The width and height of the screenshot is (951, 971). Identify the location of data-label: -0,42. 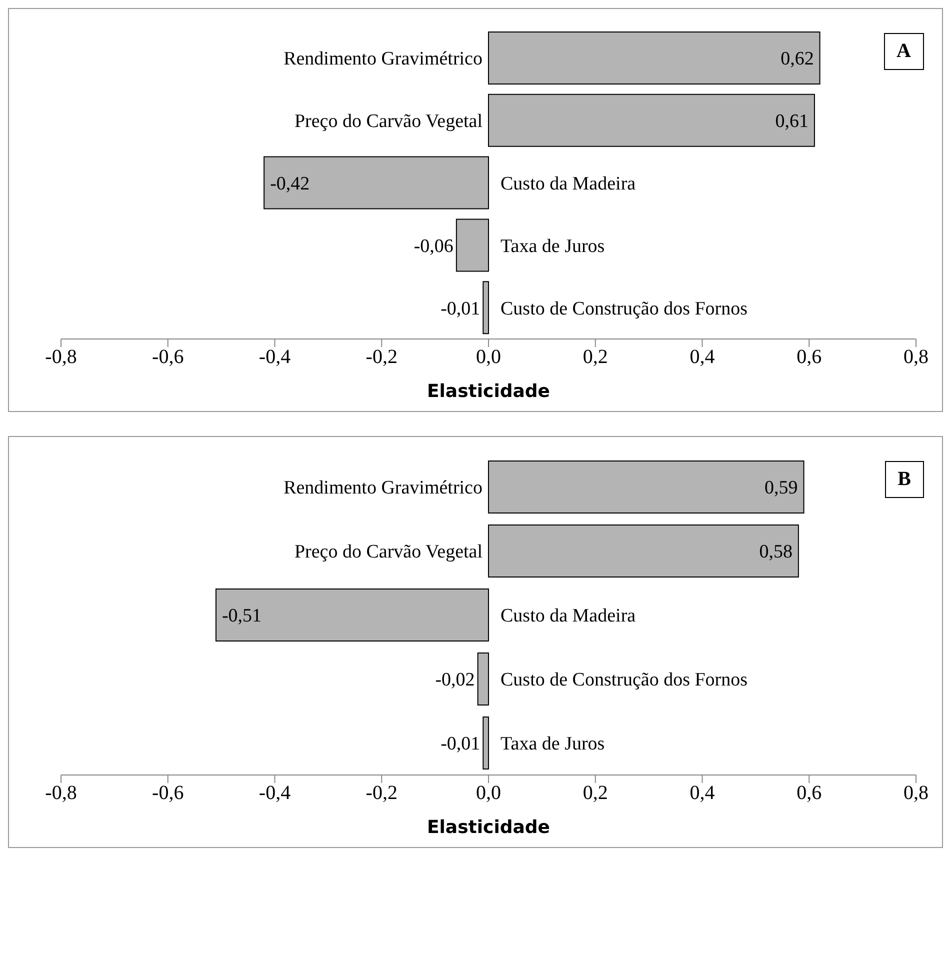
(290, 183).